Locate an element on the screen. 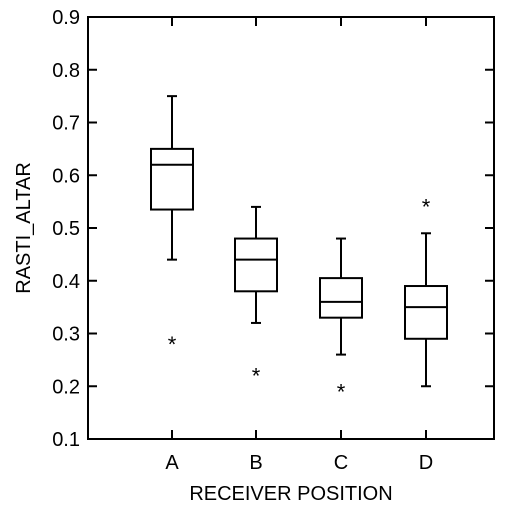 Image resolution: width=509 pixels, height=508 pixels. y-axis-label: RASTI_ALTAR is located at coordinates (24, 228).